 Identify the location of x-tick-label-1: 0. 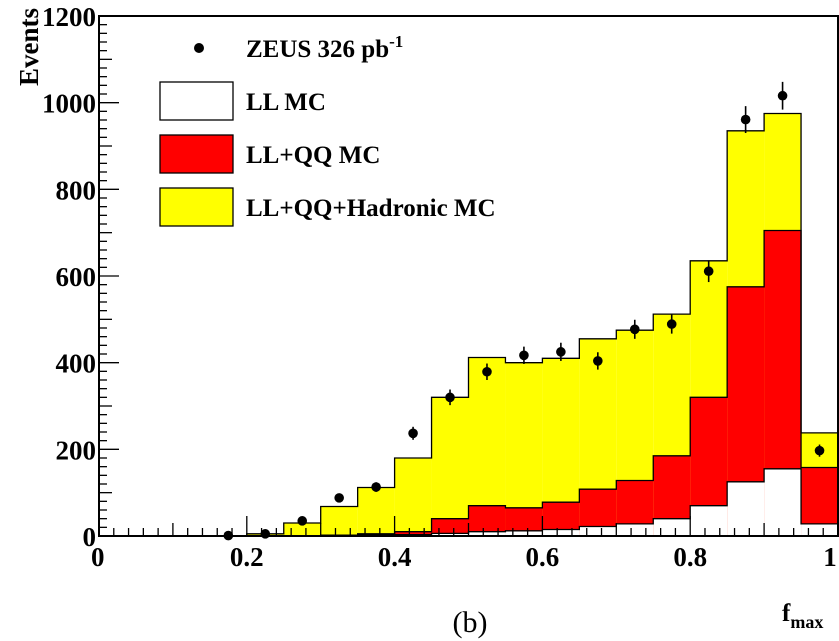
(98, 557).